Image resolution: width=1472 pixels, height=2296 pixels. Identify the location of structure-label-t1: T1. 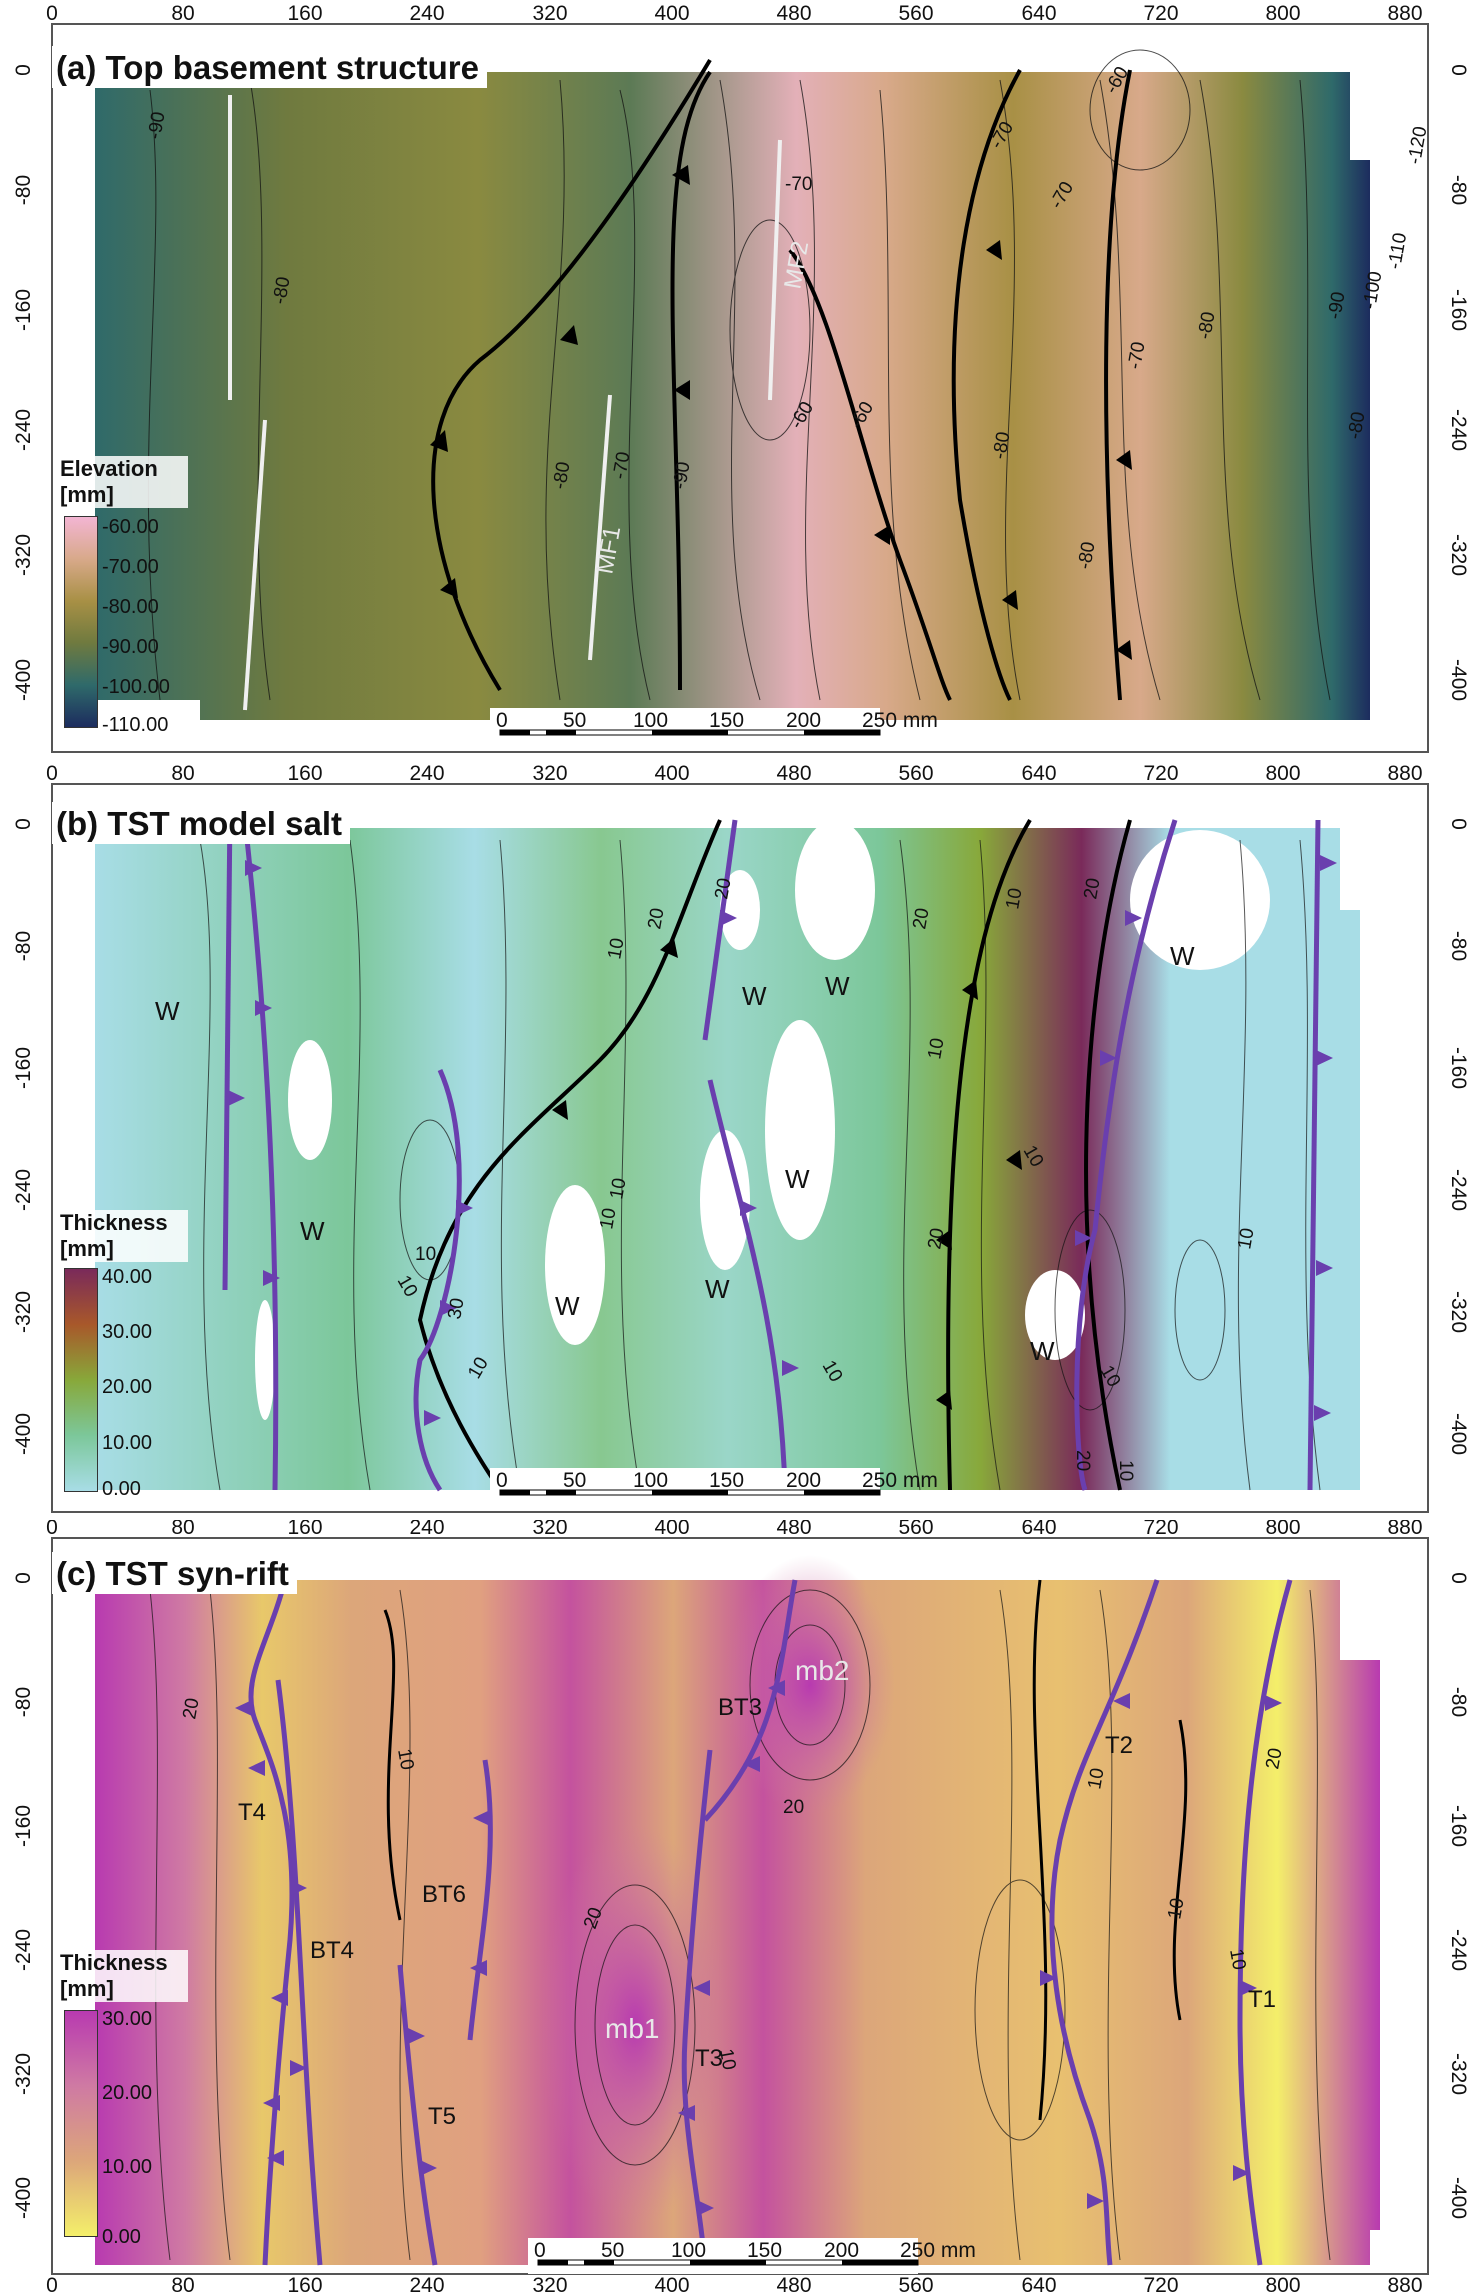
(1262, 1999).